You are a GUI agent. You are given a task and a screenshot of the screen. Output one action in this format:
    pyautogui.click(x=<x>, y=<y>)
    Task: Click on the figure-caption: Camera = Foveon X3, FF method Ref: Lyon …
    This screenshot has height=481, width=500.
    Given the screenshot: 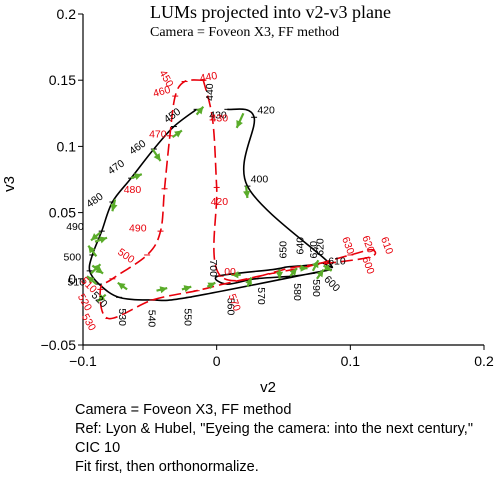 What is the action you would take?
    pyautogui.click(x=285, y=439)
    